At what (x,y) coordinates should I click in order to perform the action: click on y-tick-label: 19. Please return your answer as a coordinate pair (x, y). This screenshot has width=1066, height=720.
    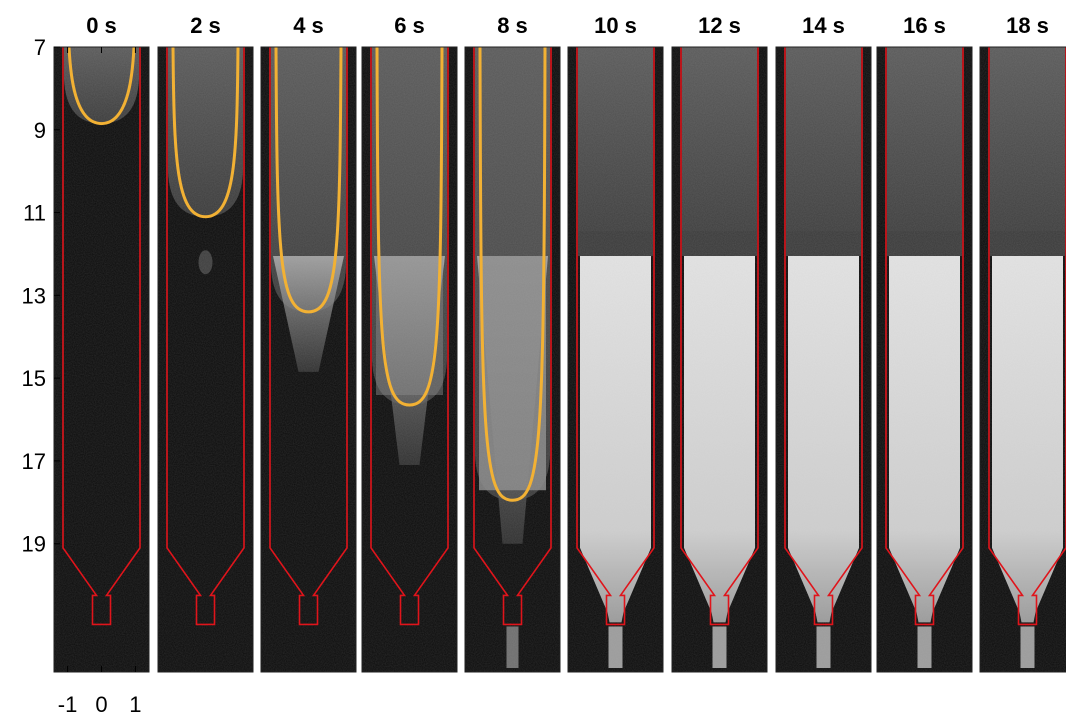
    Looking at the image, I should click on (34, 544).